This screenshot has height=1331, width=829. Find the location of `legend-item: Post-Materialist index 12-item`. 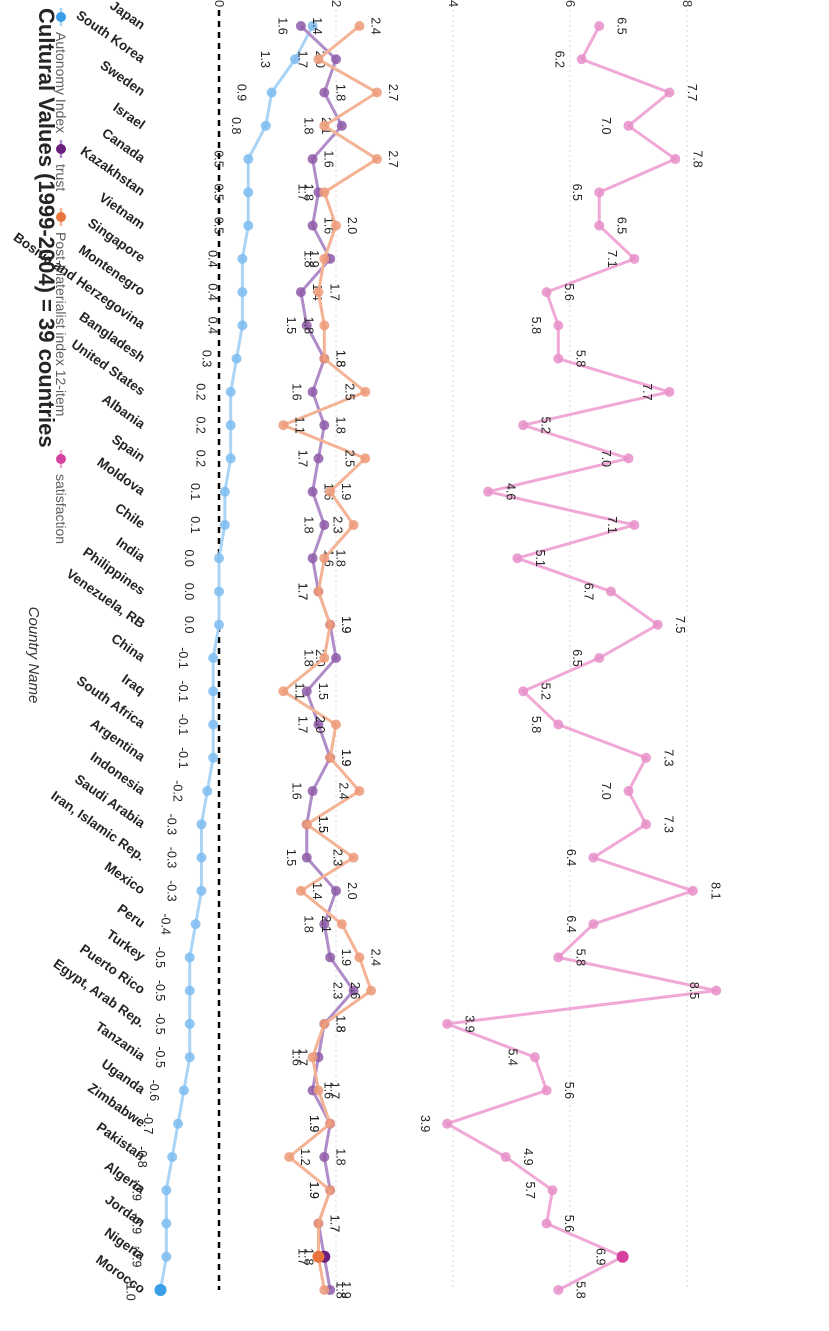

legend-item: Post-Materialist index 12-item is located at coordinates (61, 312).